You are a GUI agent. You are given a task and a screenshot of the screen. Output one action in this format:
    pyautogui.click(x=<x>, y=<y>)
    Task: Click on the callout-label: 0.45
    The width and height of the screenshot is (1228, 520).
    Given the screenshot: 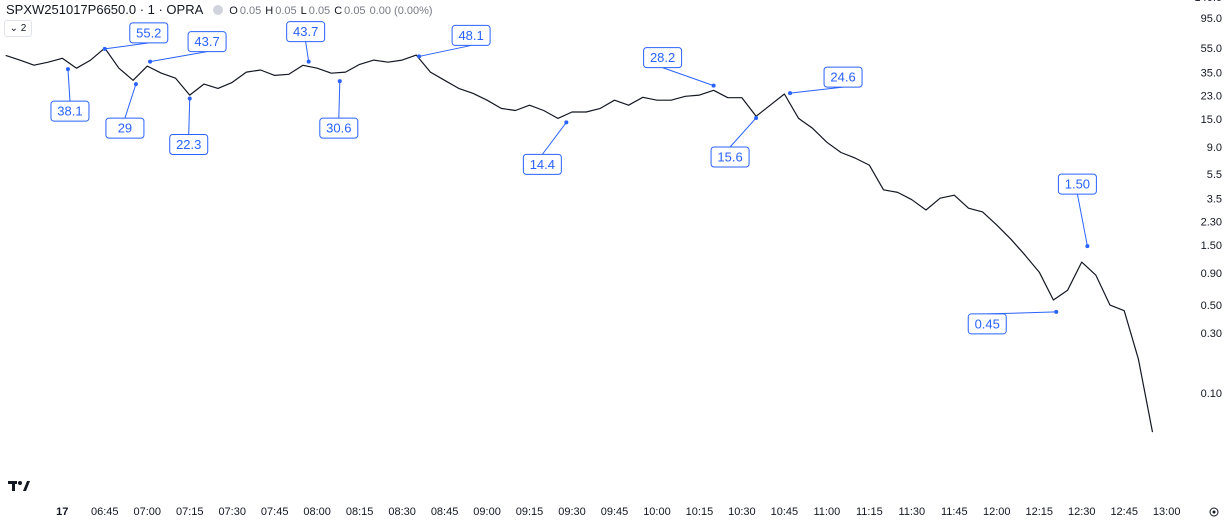 What is the action you would take?
    pyautogui.click(x=987, y=323)
    